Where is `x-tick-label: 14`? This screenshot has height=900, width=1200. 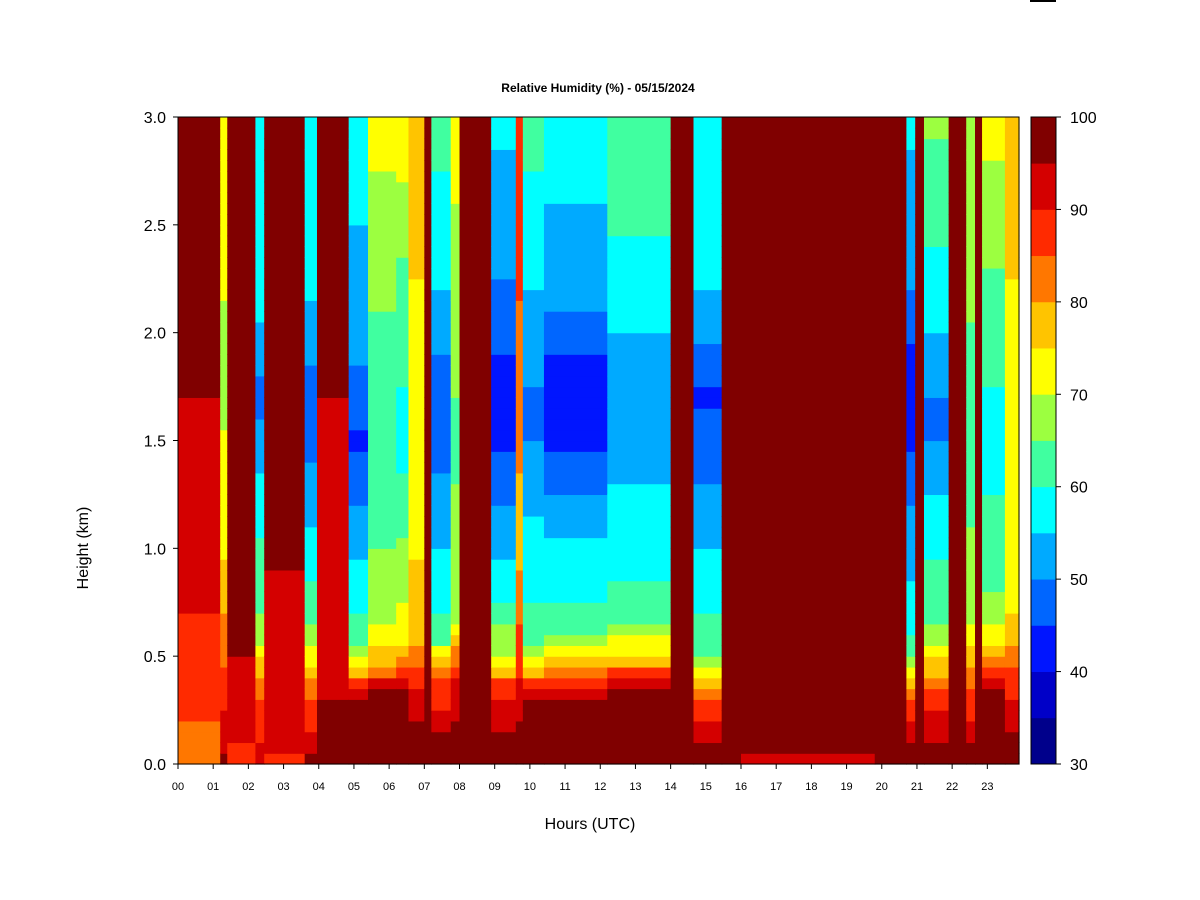 x-tick-label: 14 is located at coordinates (671, 787).